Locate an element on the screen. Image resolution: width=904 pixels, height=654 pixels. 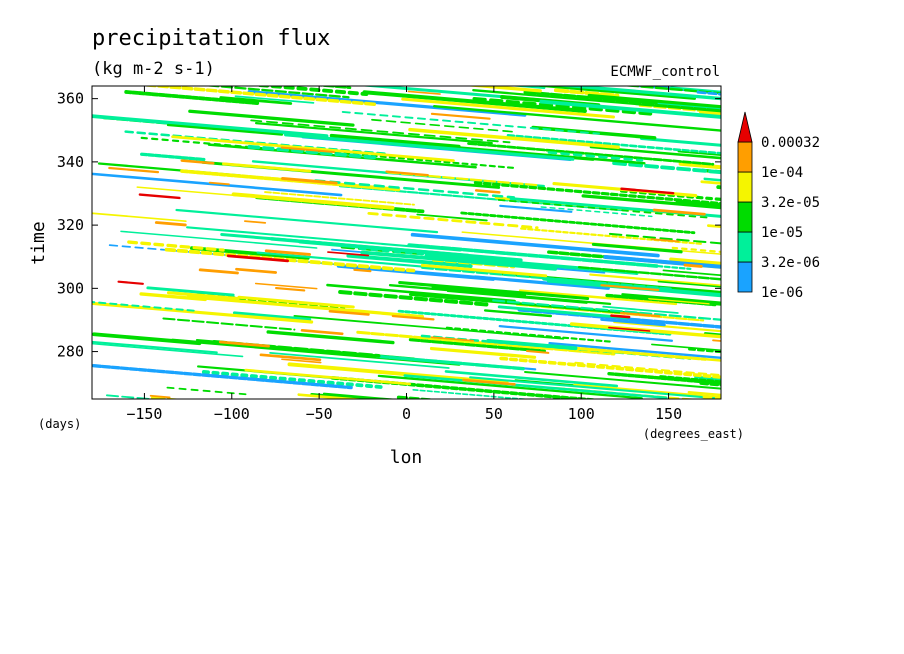
y-tick-label: 300 is located at coordinates (70, 288).